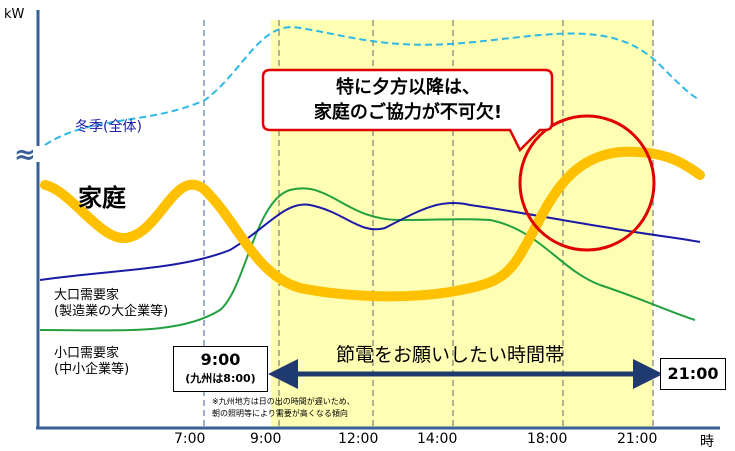 This screenshot has height=451, width=735. What do you see at coordinates (707, 442) in the screenshot?
I see `x-axis-unit-label: 時` at bounding box center [707, 442].